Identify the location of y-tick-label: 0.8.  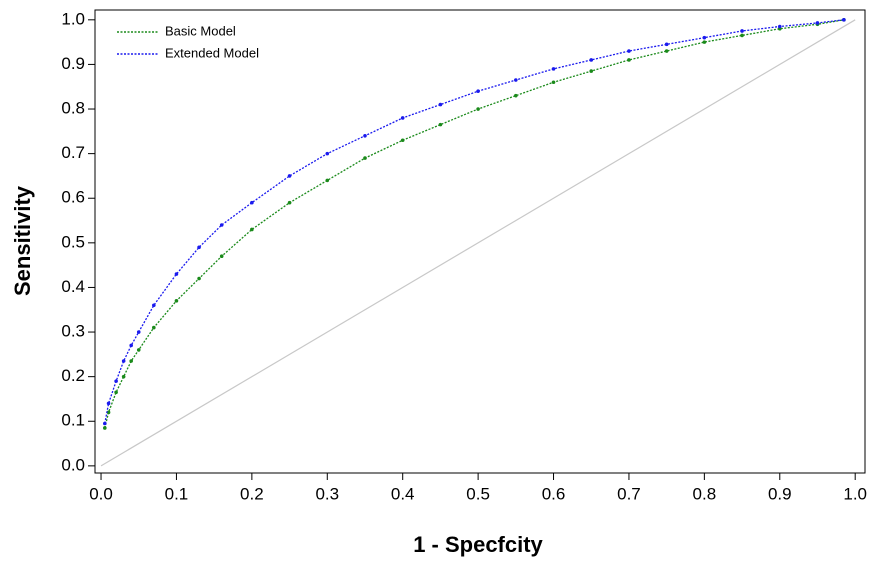
(73, 108).